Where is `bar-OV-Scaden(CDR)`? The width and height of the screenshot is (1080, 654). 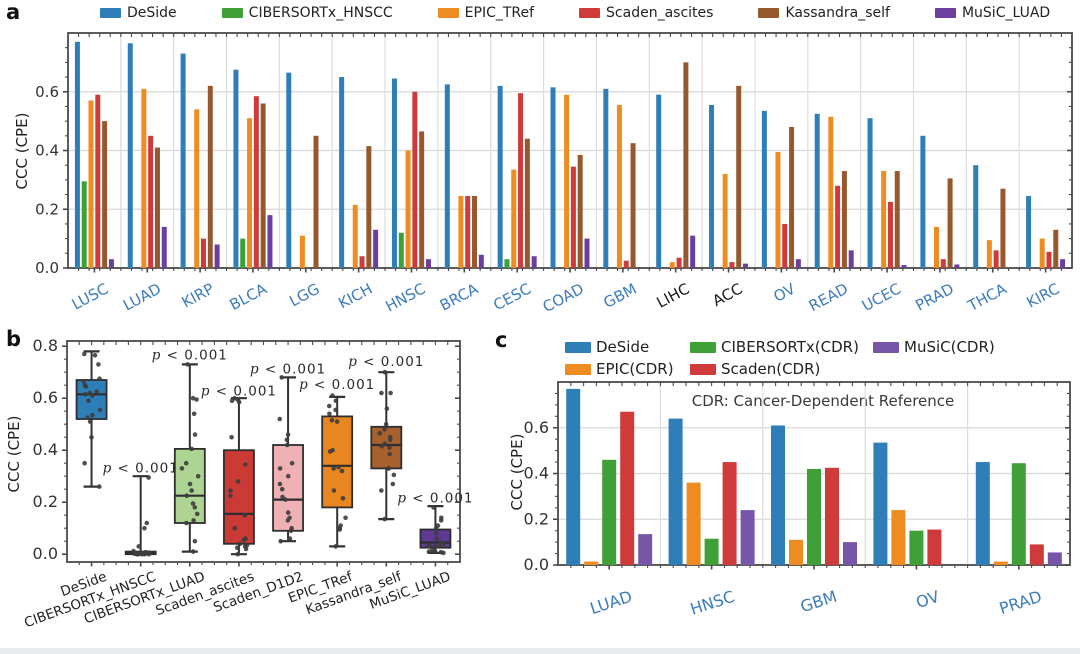 bar-OV-Scaden(CDR) is located at coordinates (934, 547).